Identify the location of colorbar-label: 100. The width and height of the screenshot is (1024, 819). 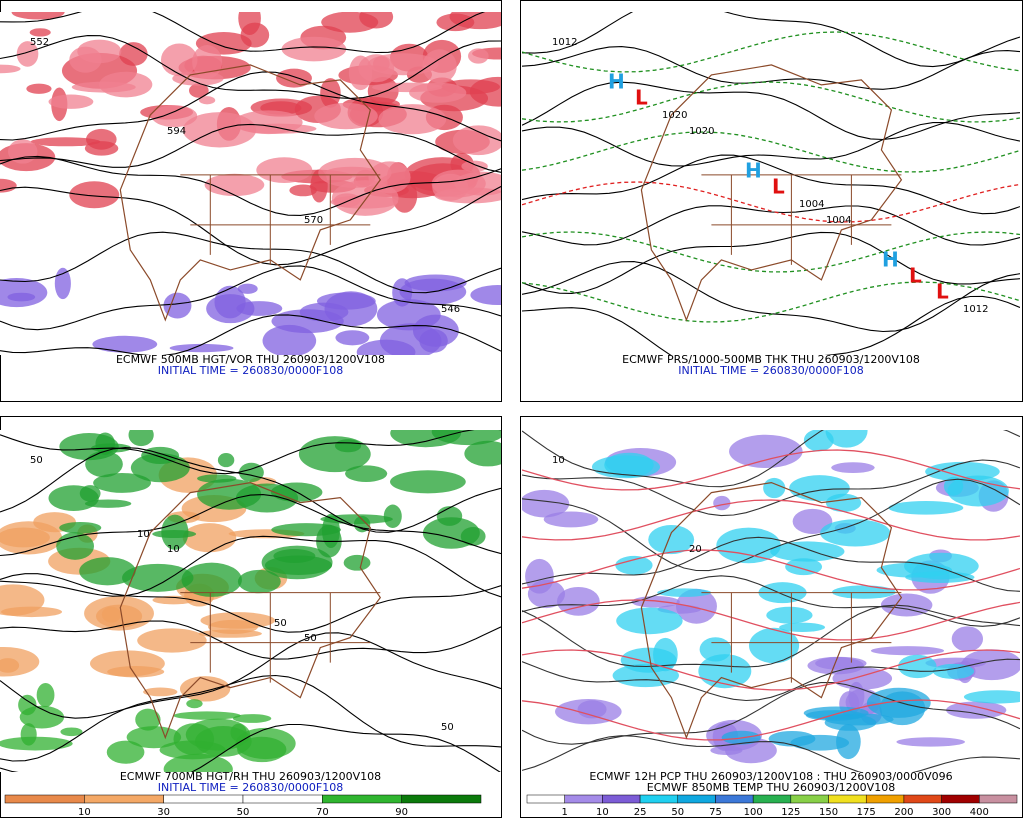
(753, 812).